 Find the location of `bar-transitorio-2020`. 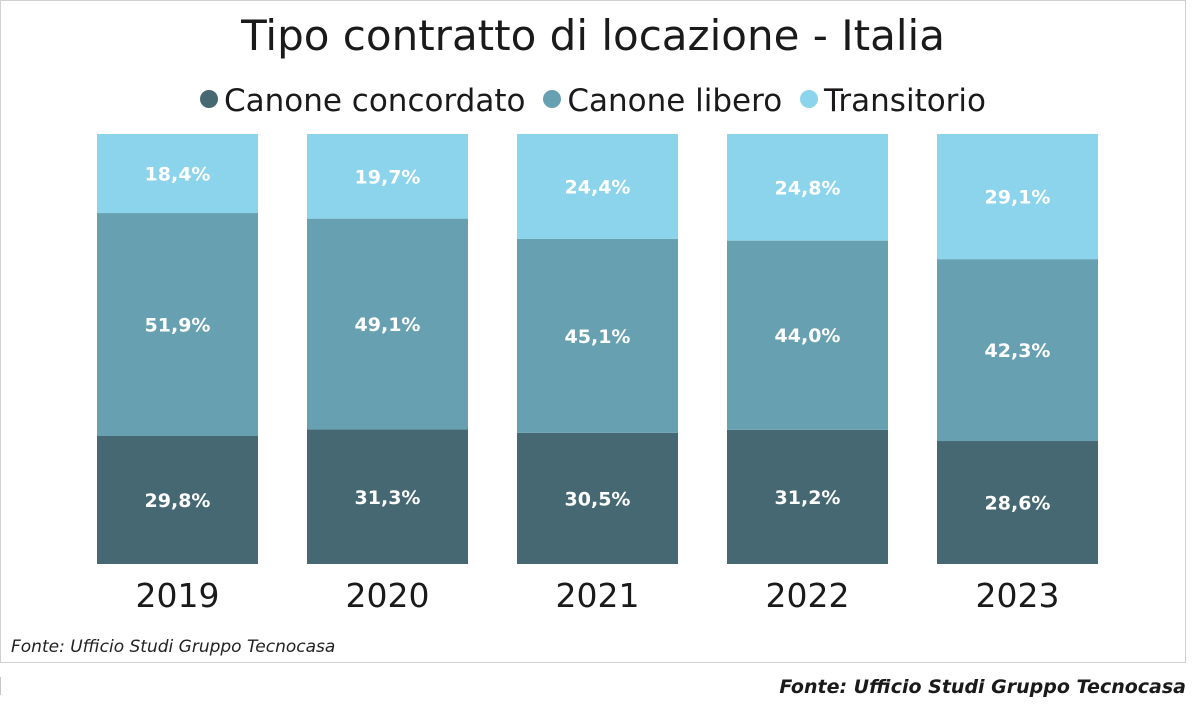

bar-transitorio-2020 is located at coordinates (387, 176).